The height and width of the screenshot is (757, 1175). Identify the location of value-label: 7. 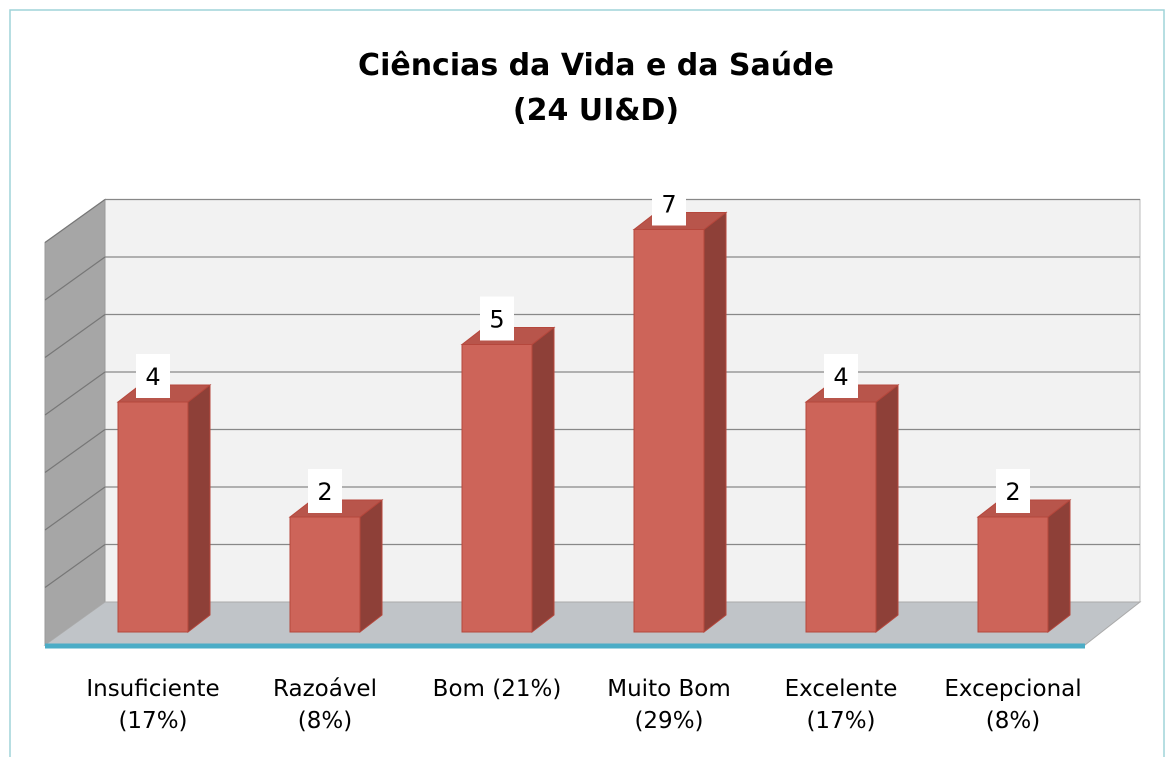
(668, 205).